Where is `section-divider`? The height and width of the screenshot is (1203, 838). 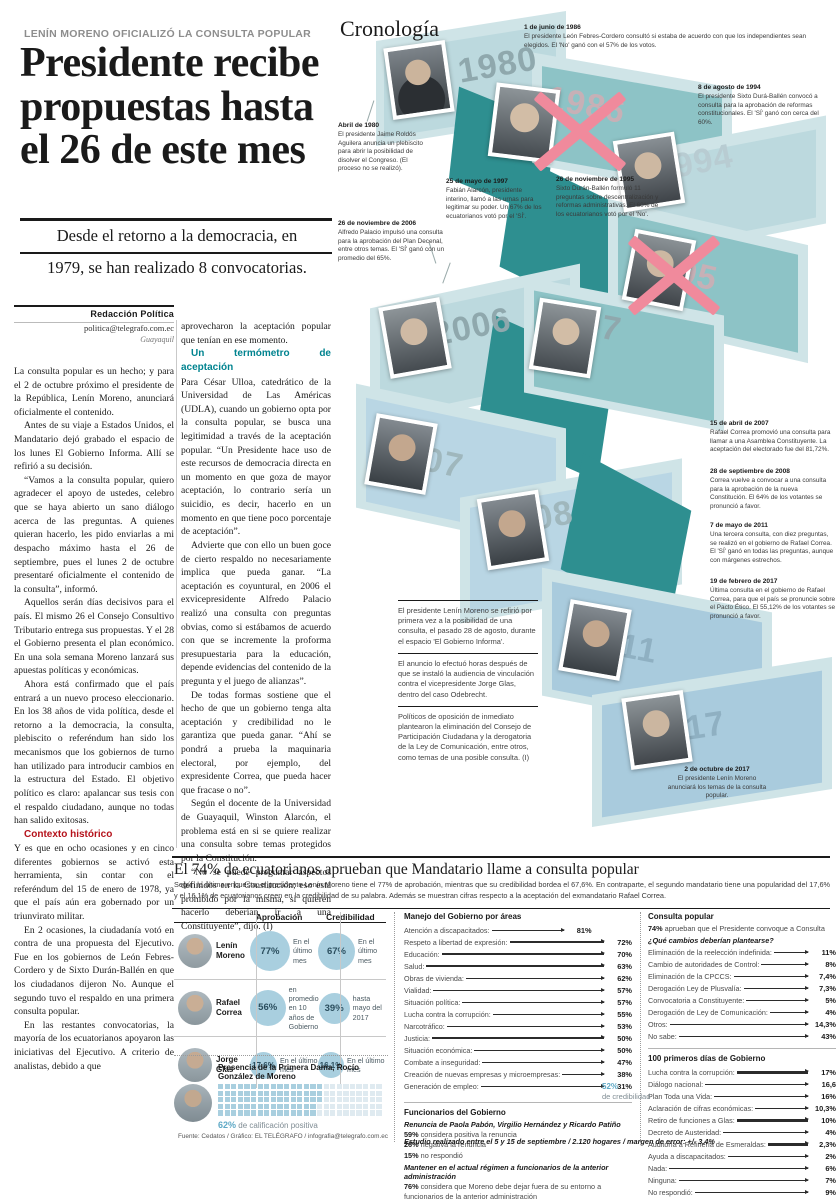
section-divider is located at coordinates (742, 1049).